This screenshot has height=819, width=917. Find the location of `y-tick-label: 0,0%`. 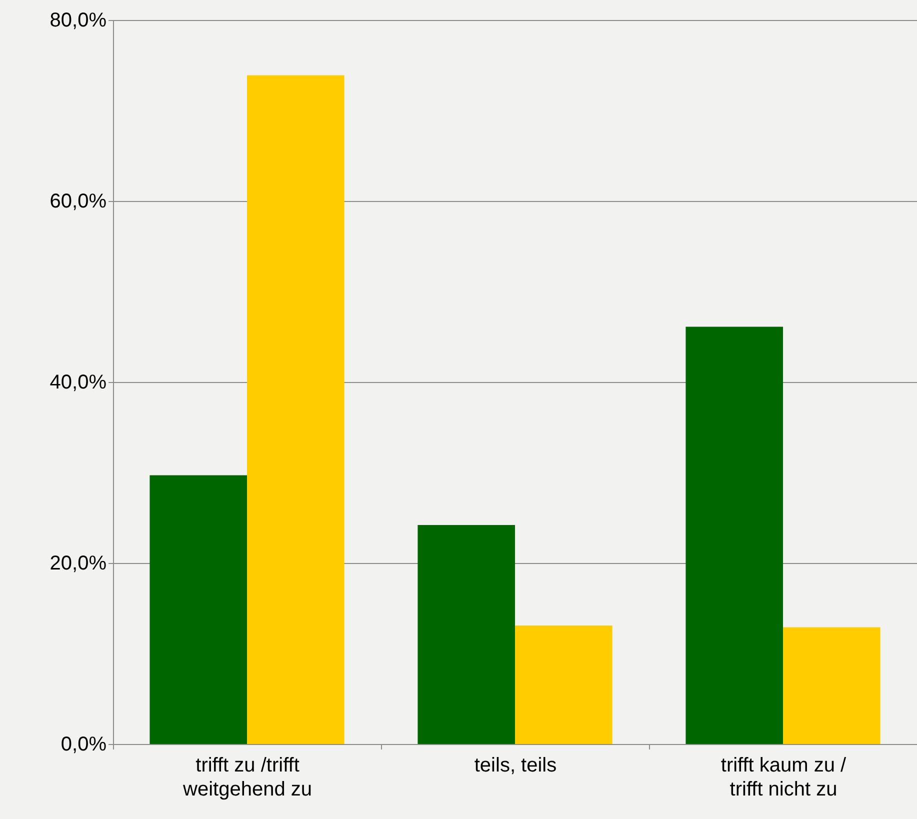

y-tick-label: 0,0% is located at coordinates (83, 745).